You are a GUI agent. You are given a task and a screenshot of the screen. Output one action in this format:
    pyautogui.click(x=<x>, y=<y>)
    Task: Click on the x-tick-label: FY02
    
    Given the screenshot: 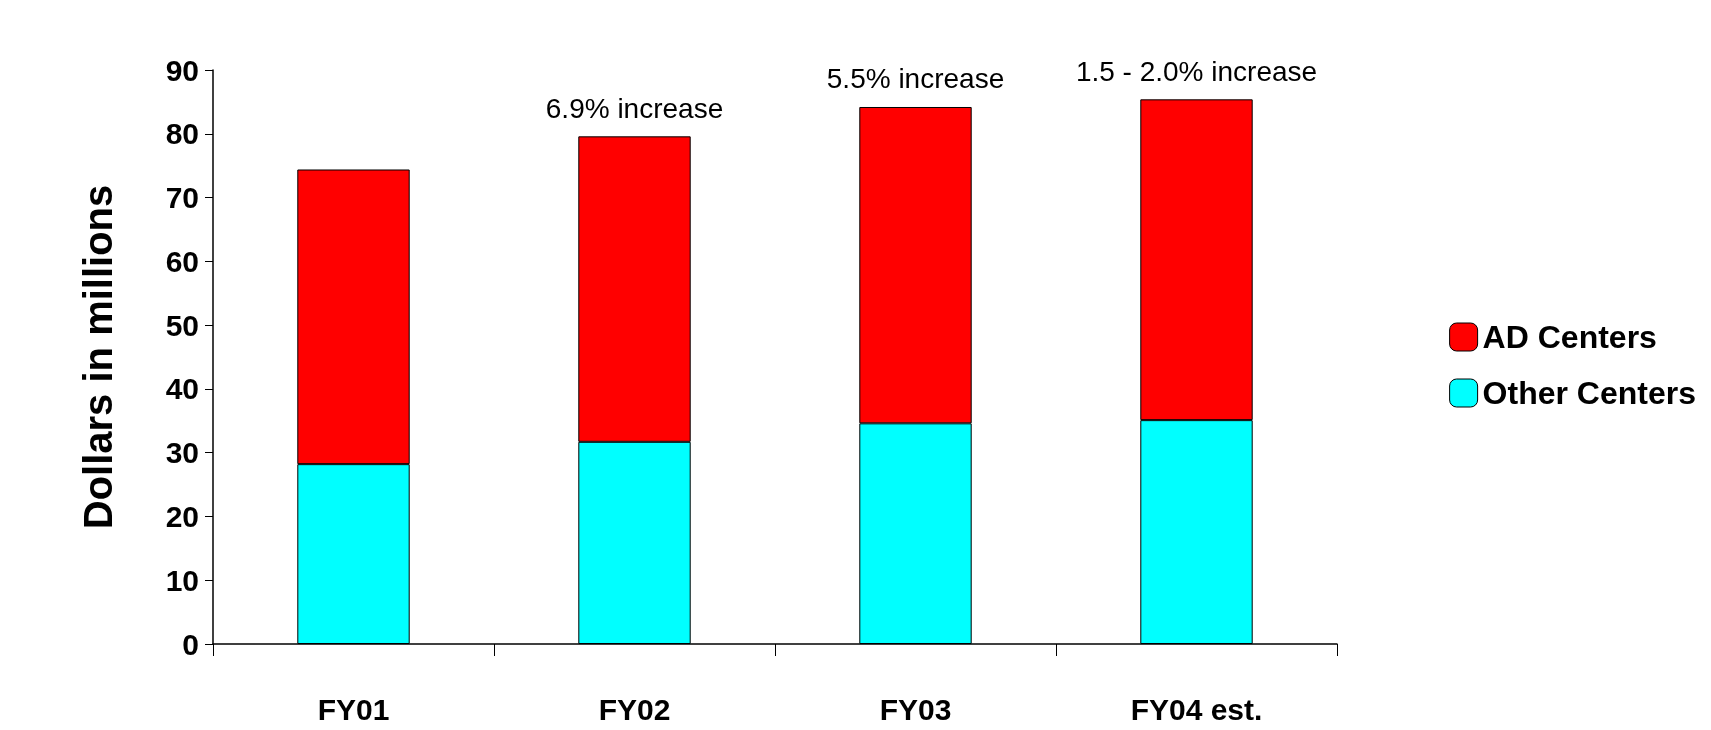 What is the action you would take?
    pyautogui.click(x=634, y=709)
    